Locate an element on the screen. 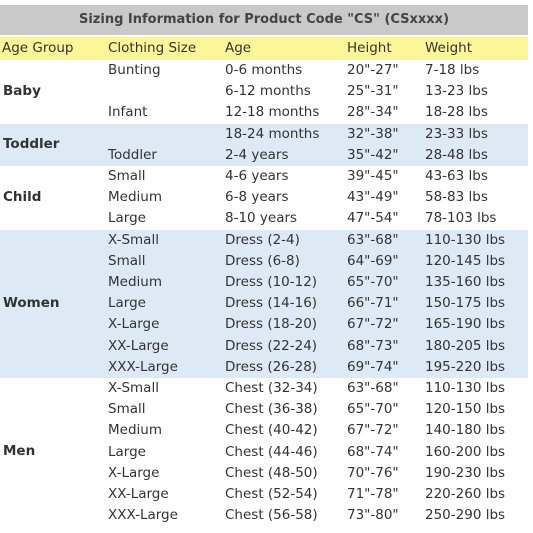 The image size is (533, 533). cell-age: 12-18 months is located at coordinates (272, 112).